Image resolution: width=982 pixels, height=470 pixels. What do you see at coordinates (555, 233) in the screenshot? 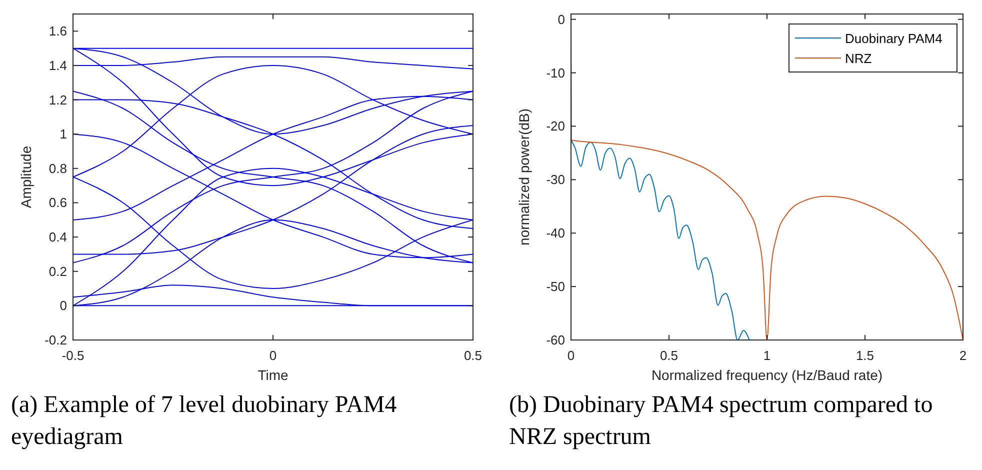
I see `y-tick-label: -40` at bounding box center [555, 233].